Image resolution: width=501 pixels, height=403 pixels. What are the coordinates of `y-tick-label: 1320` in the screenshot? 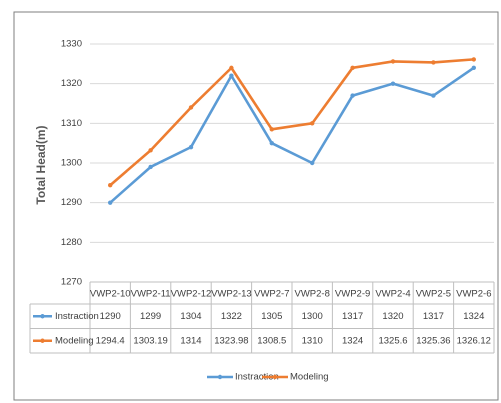 It's located at (71, 83).